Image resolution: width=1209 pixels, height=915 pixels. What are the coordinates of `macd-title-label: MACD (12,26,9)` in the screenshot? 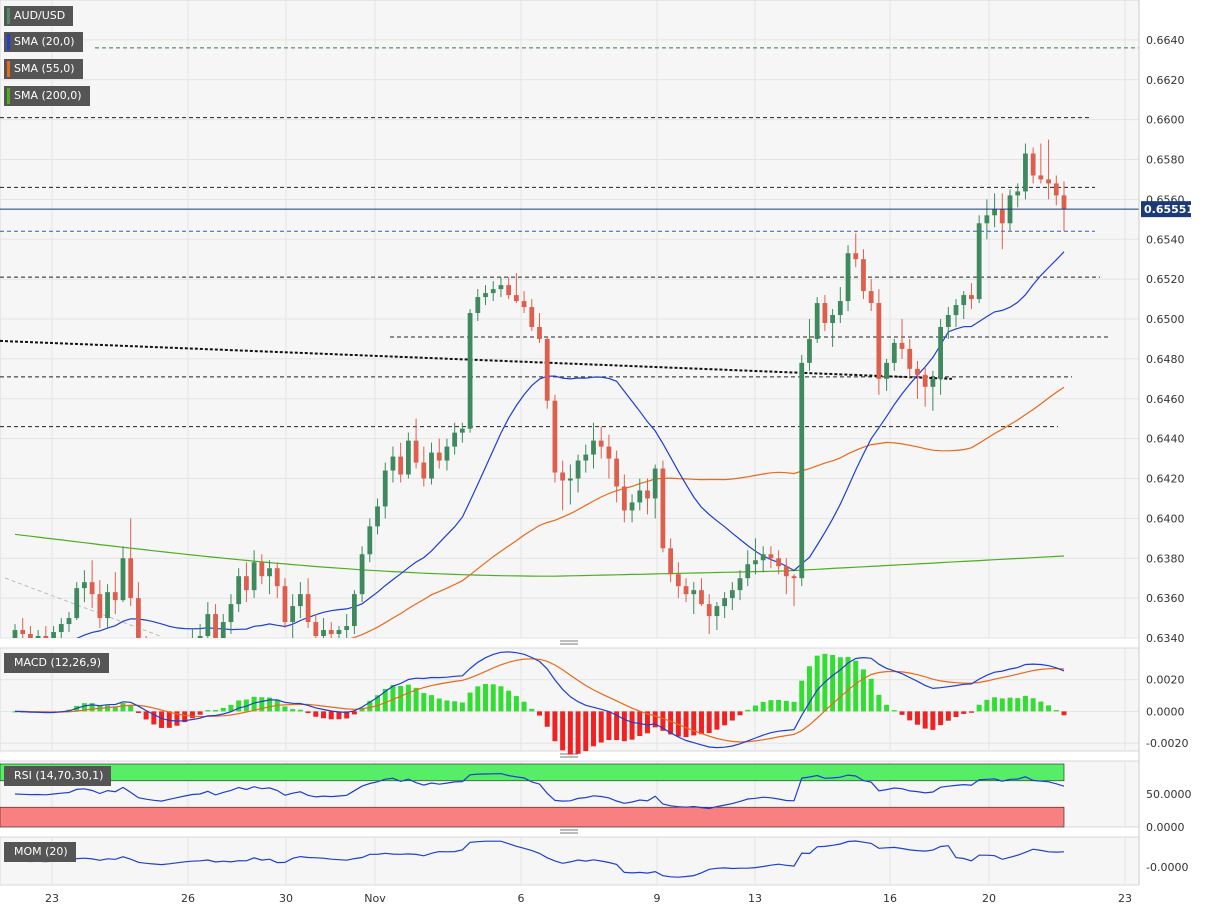 It's located at (58, 662).